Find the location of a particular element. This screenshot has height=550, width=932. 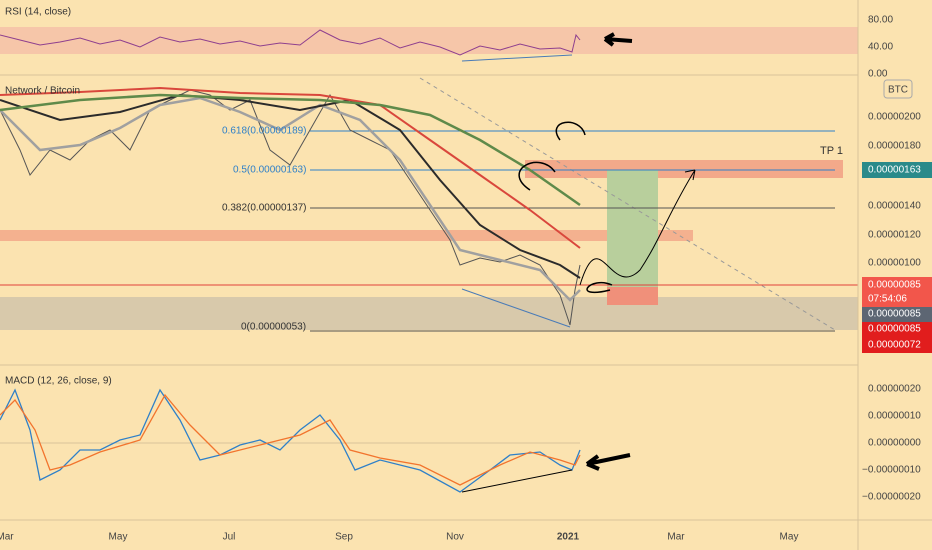

axis-label: −0.00000020 is located at coordinates (891, 497).